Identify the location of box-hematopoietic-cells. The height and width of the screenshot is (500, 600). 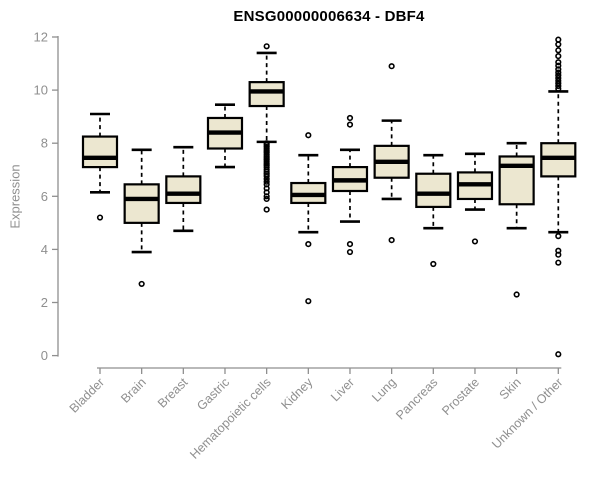
(266, 128).